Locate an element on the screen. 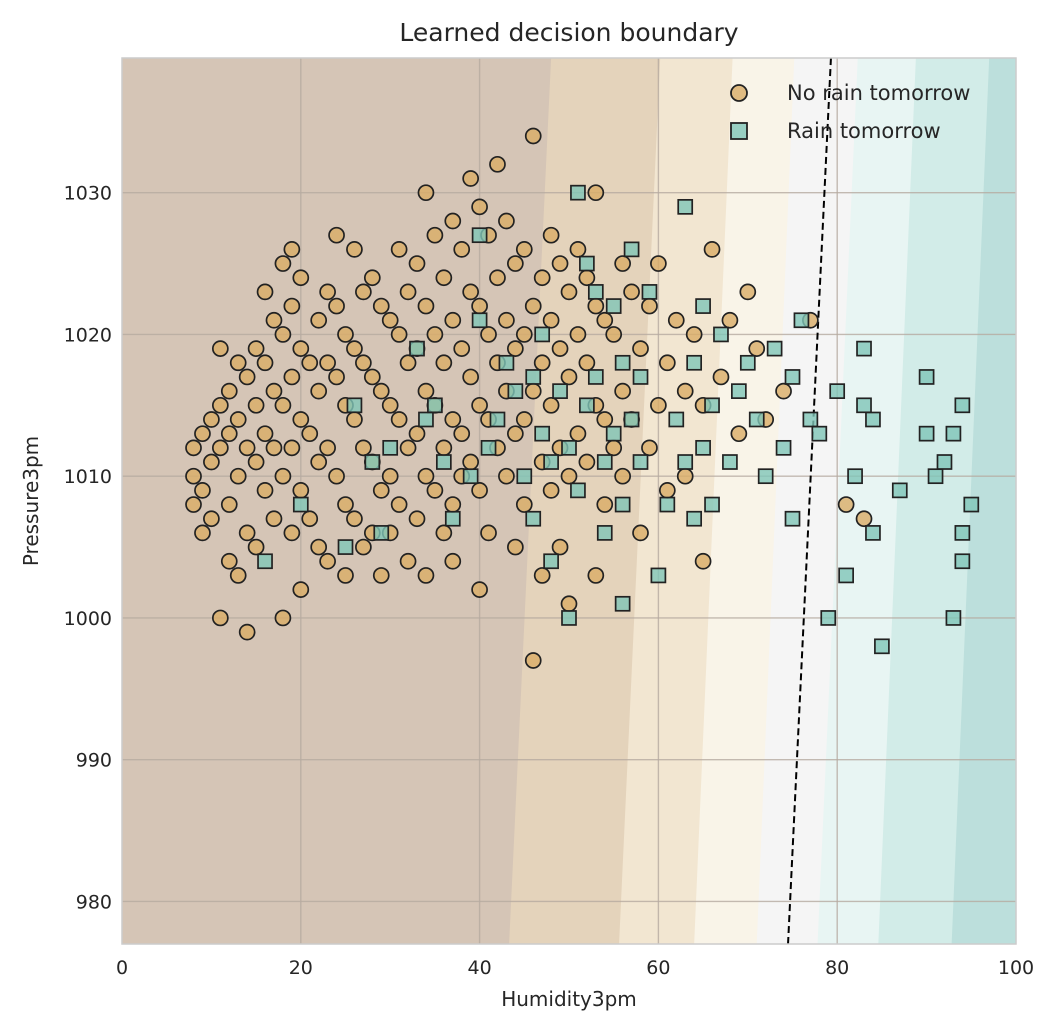 Image resolution: width=1056 pixels, height=1032 pixels. x-tick-label: 0 is located at coordinates (122, 968).